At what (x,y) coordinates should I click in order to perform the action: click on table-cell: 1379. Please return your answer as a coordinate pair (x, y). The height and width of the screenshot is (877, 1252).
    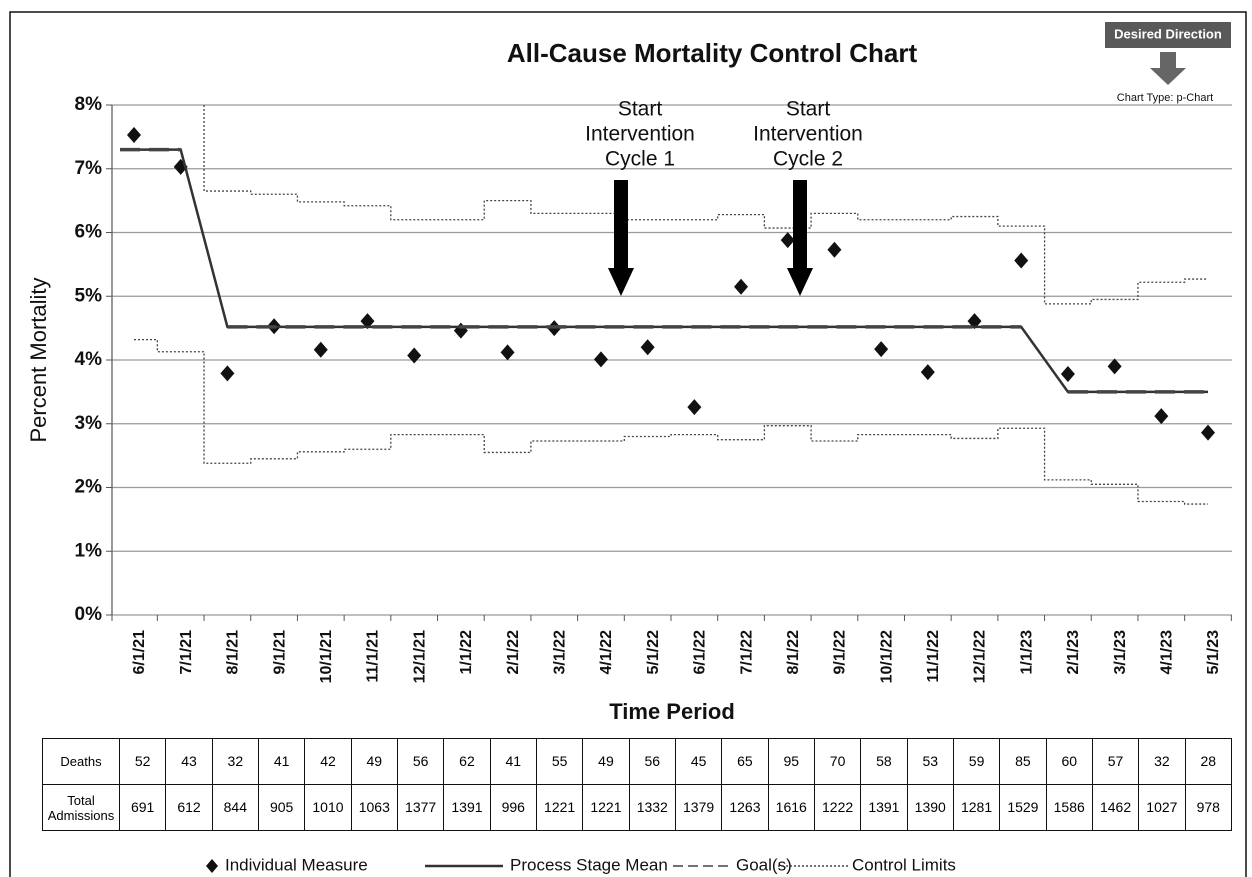
    Looking at the image, I should click on (698, 807).